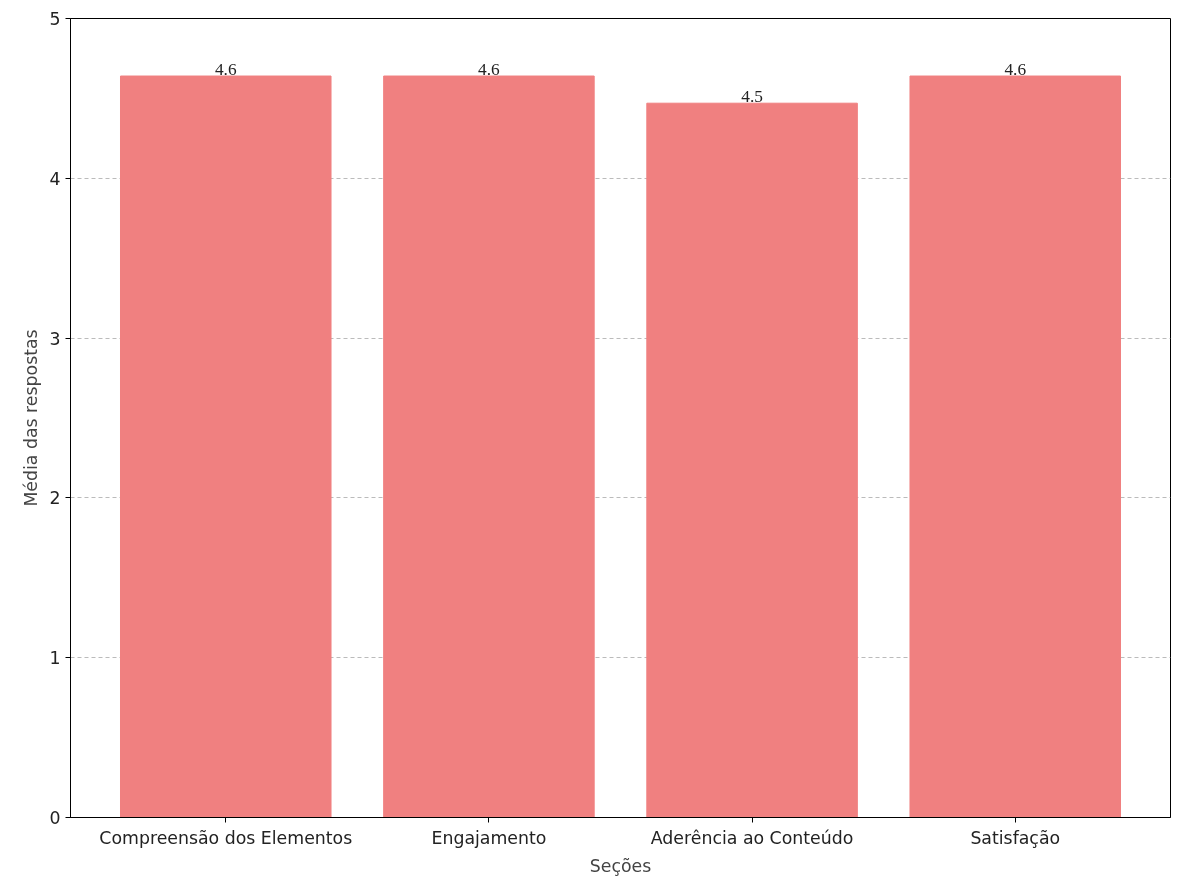  What do you see at coordinates (55, 498) in the screenshot?
I see `y-tick-label: 2` at bounding box center [55, 498].